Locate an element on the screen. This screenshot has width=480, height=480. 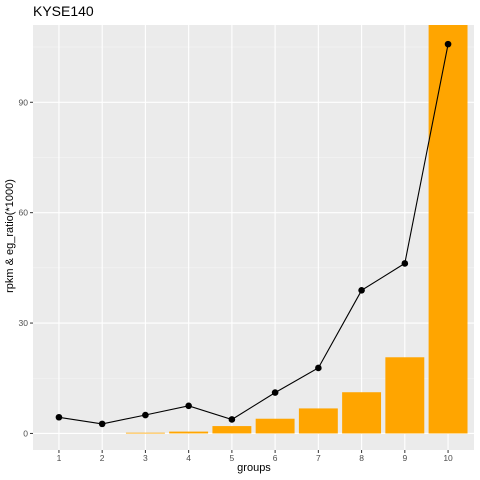
chart-title: KYSE140 is located at coordinates (63, 11).